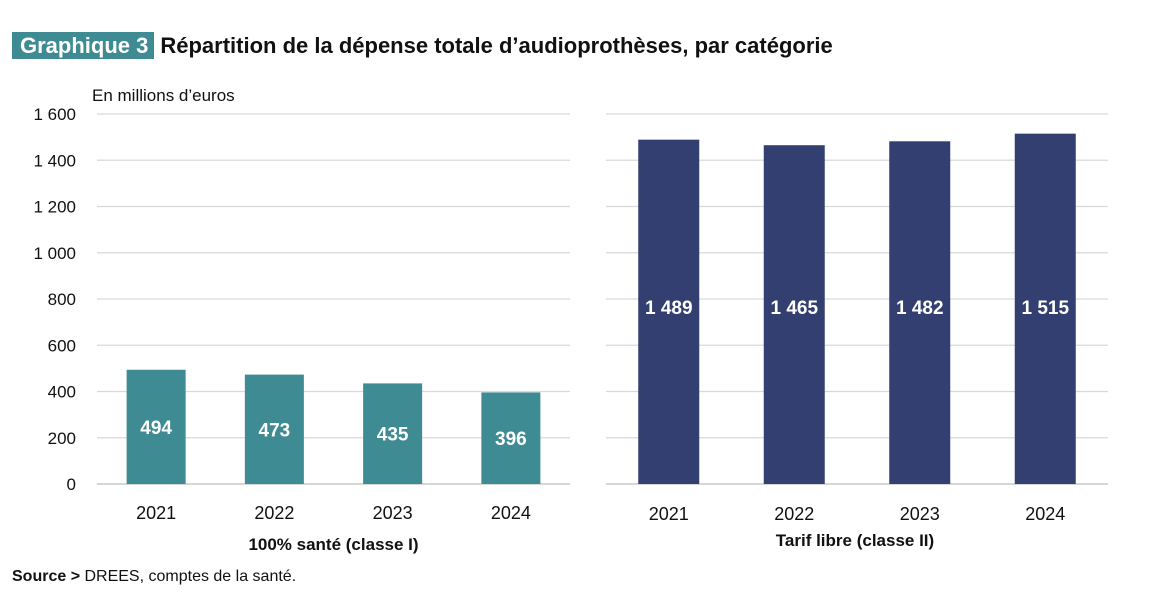 This screenshot has height=613, width=1160. Describe the element at coordinates (54, 207) in the screenshot. I see `y-tick-label: 1 200` at that location.